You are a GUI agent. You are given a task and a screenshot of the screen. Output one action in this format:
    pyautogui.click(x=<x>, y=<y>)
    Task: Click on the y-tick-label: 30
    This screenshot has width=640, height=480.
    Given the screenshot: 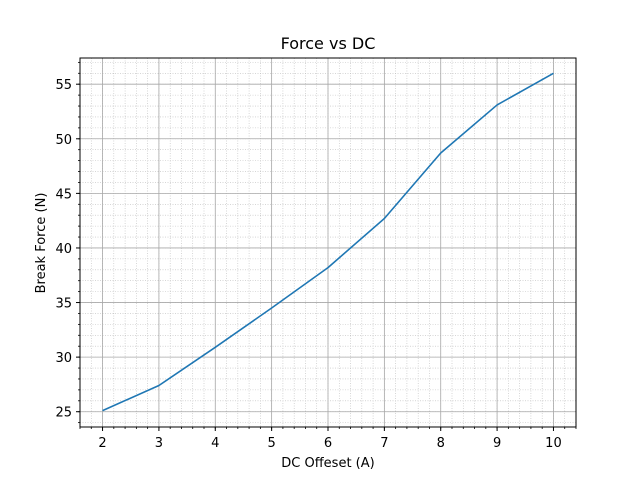 What is the action you would take?
    pyautogui.click(x=63, y=358)
    